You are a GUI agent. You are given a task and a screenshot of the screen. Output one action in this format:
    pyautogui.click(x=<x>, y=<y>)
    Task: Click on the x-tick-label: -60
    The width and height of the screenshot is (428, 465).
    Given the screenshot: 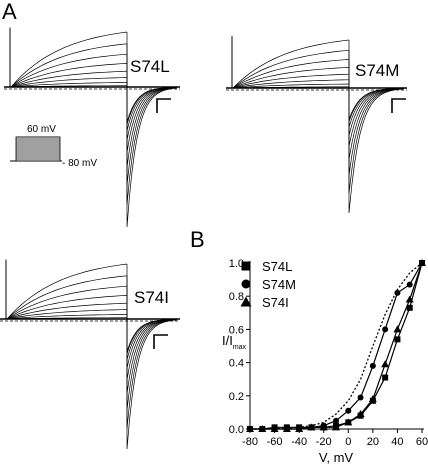 What is the action you would take?
    pyautogui.click(x=275, y=442)
    